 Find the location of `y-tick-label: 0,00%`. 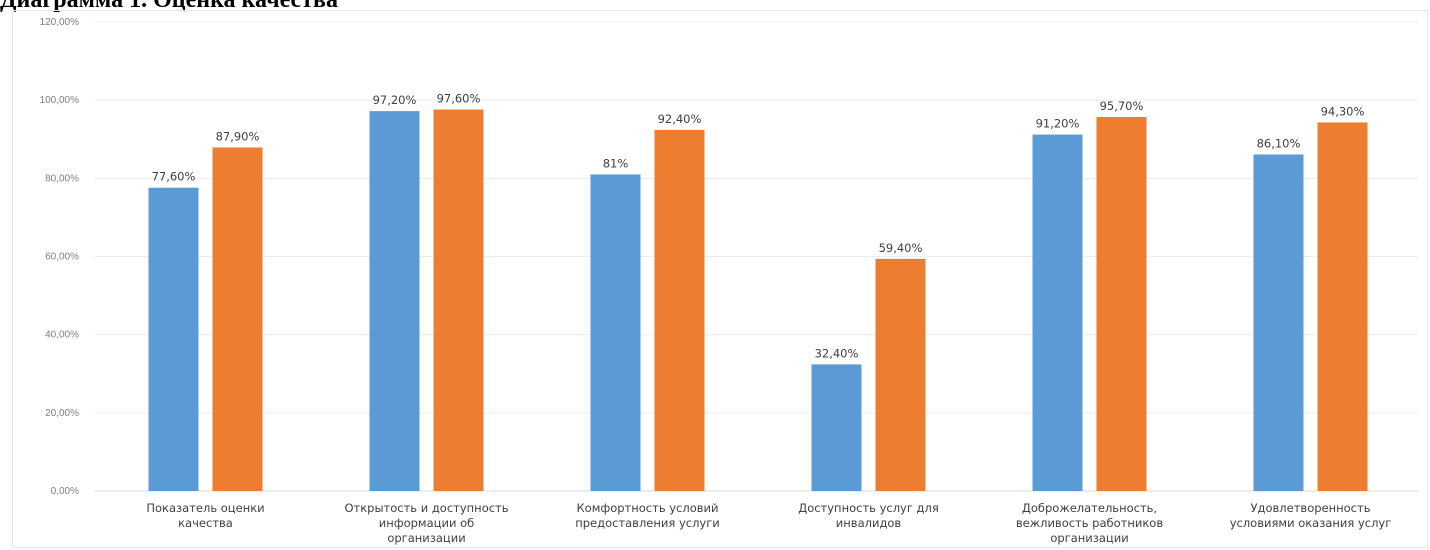

y-tick-label: 0,00% is located at coordinates (65, 491).